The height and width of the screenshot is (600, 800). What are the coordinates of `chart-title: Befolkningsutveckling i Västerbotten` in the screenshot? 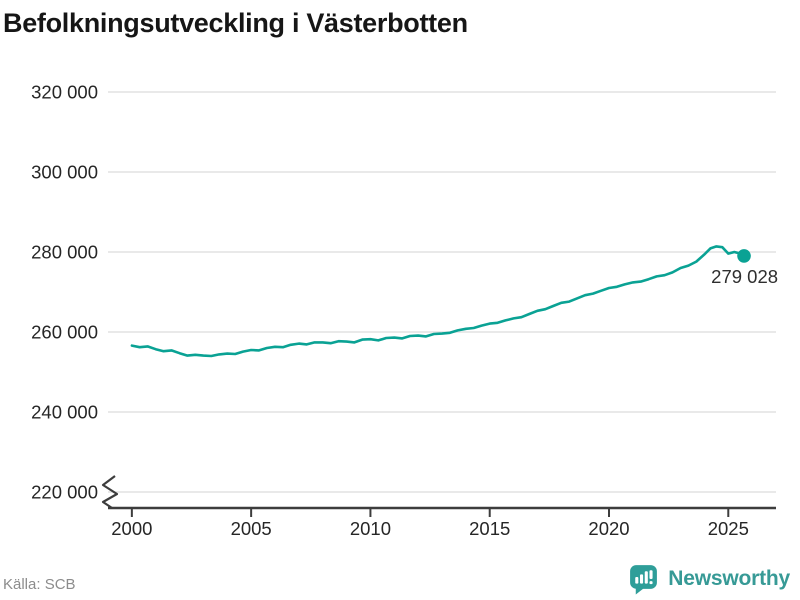 It's located at (235, 23).